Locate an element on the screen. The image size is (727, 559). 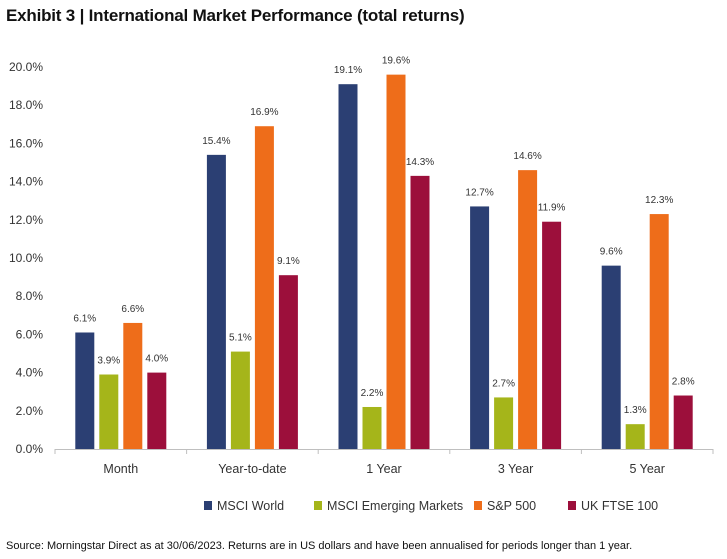
bar-s-p-500-month is located at coordinates (133, 385).